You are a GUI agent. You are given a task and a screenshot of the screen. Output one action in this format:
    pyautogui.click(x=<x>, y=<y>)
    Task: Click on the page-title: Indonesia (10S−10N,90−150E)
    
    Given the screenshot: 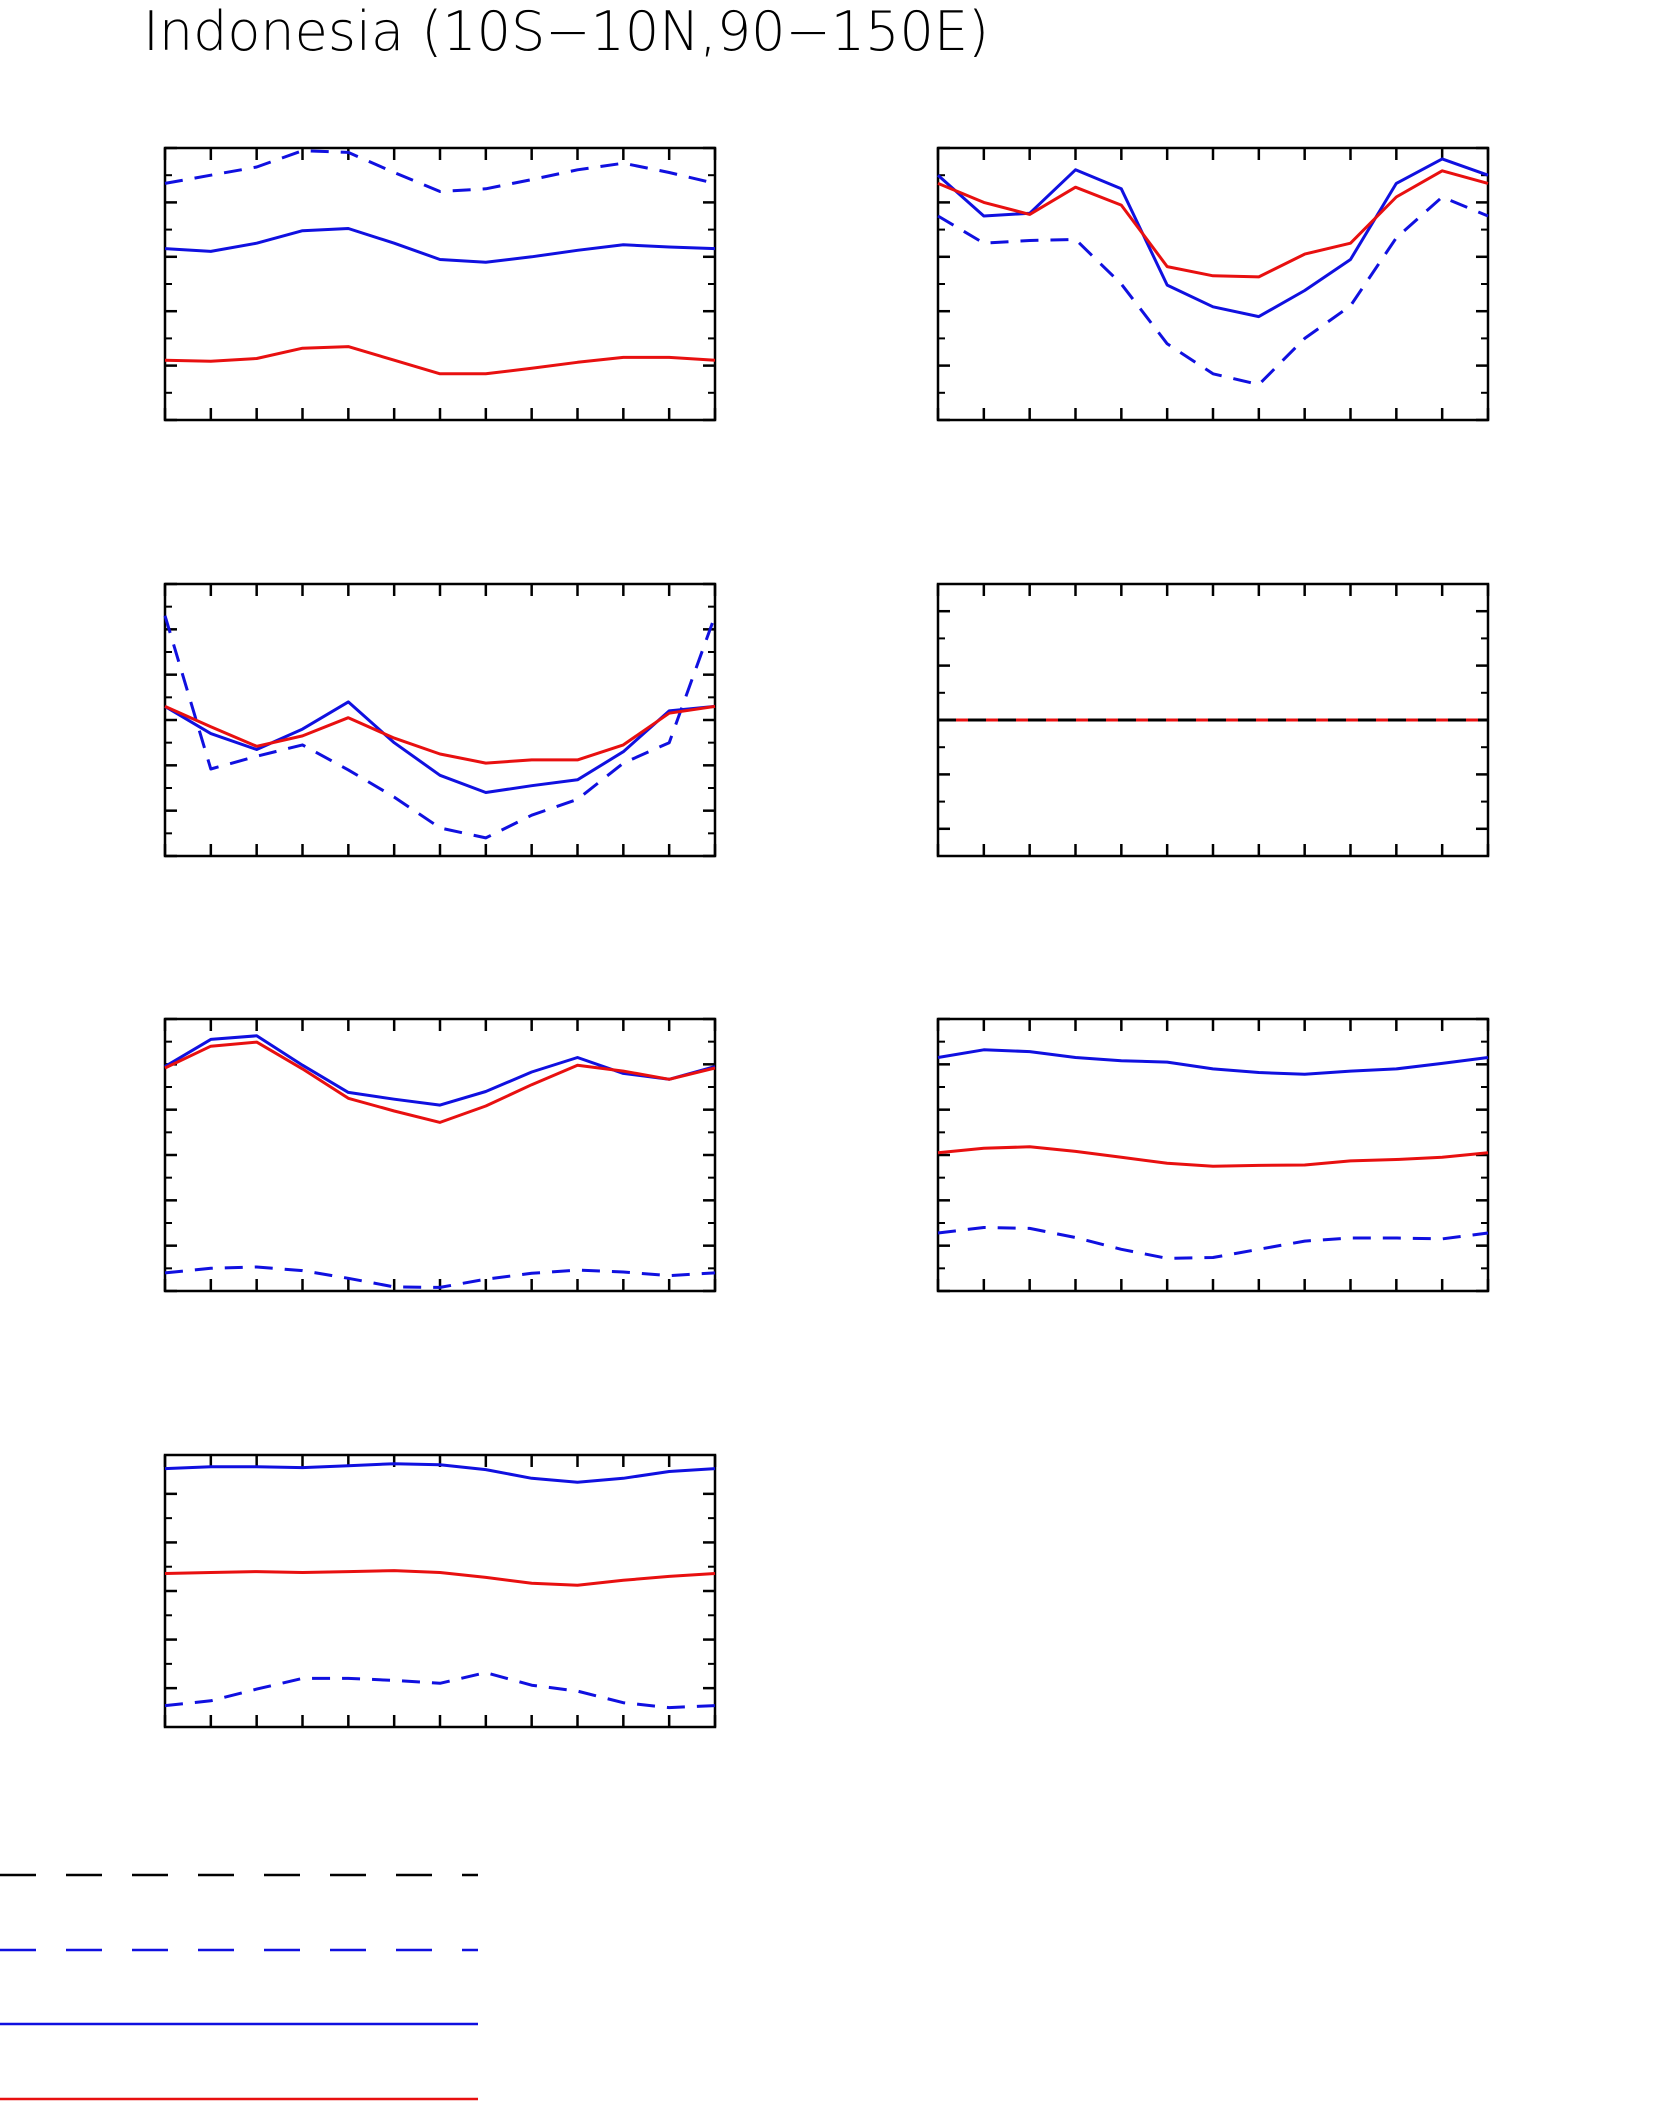 What is the action you would take?
    pyautogui.click(x=566, y=31)
    